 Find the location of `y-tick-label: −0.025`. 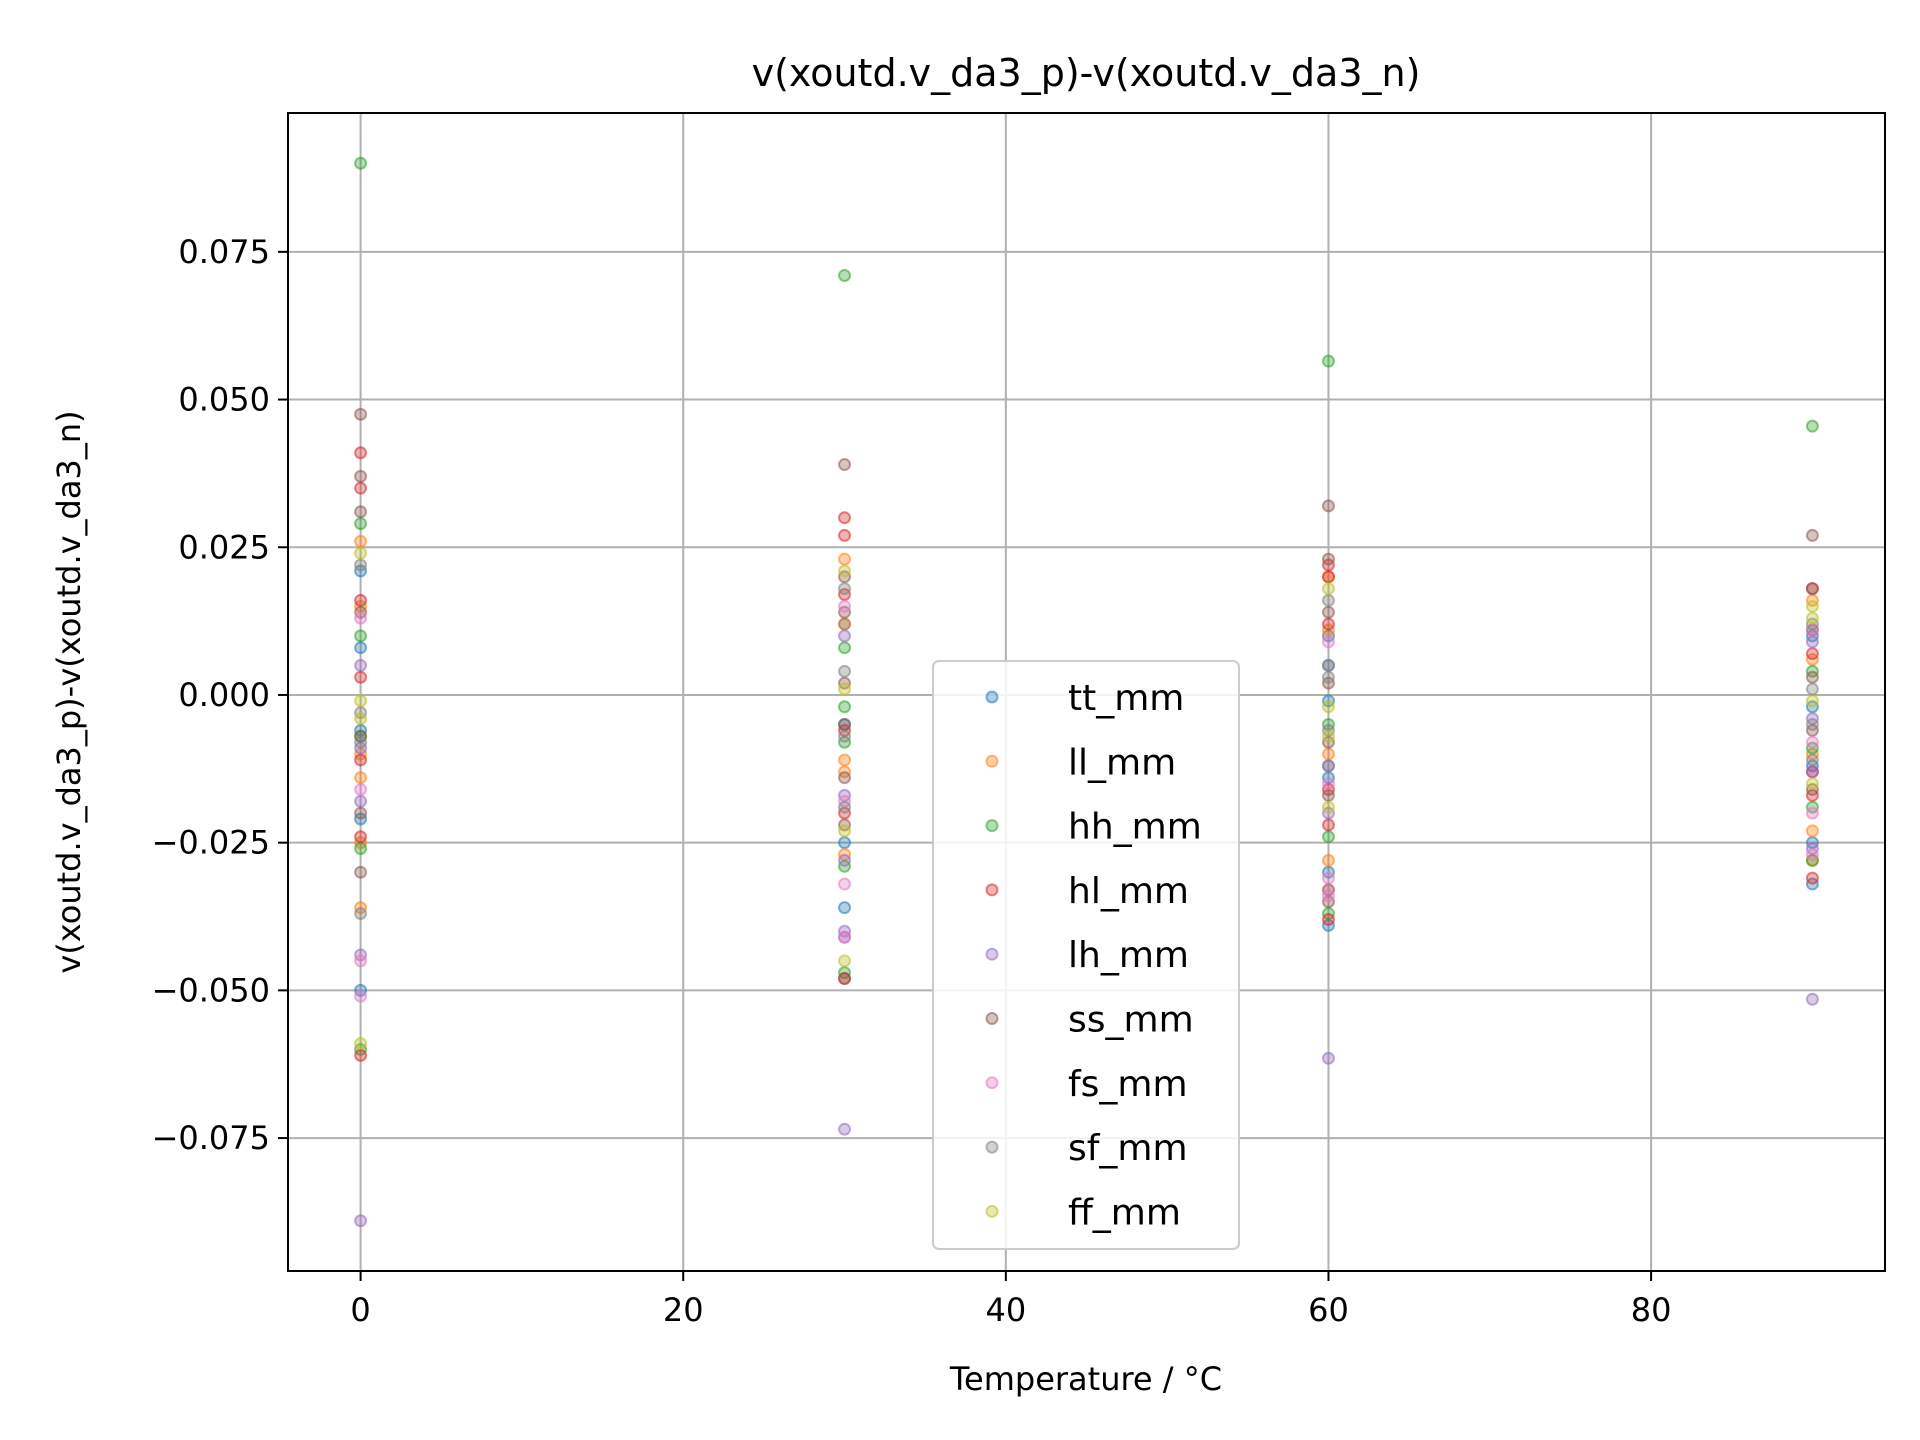

y-tick-label: −0.025 is located at coordinates (211, 843).